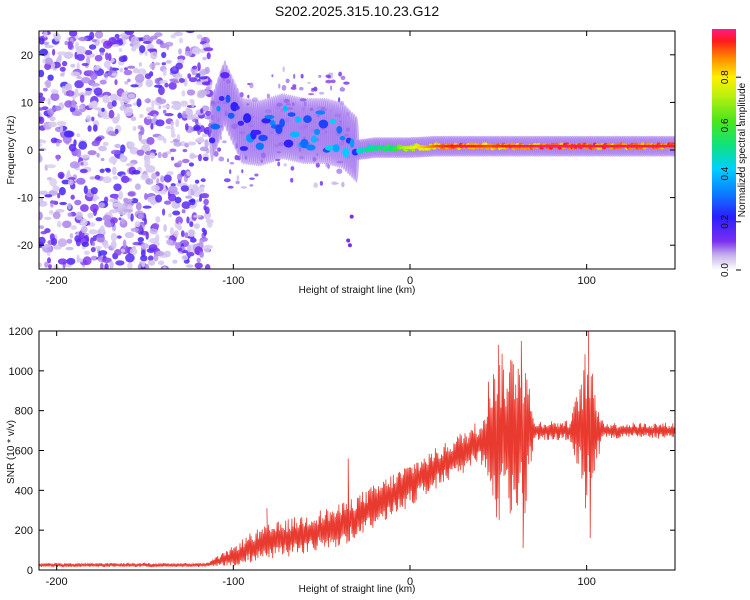  I want to click on colorbar-tick-label: 0.2, so click(725, 221).